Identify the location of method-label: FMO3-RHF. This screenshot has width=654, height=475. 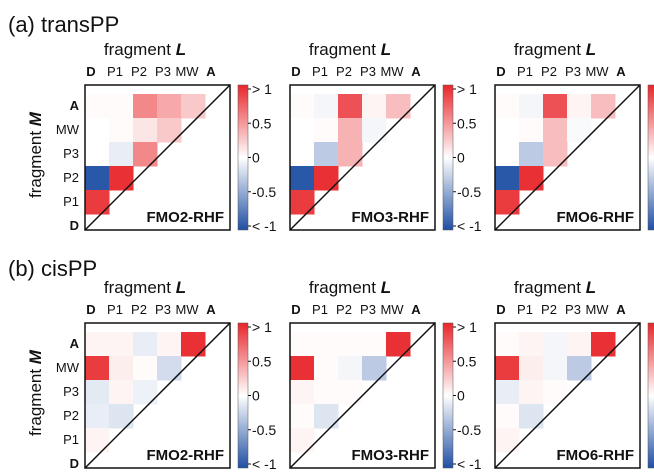
(391, 217).